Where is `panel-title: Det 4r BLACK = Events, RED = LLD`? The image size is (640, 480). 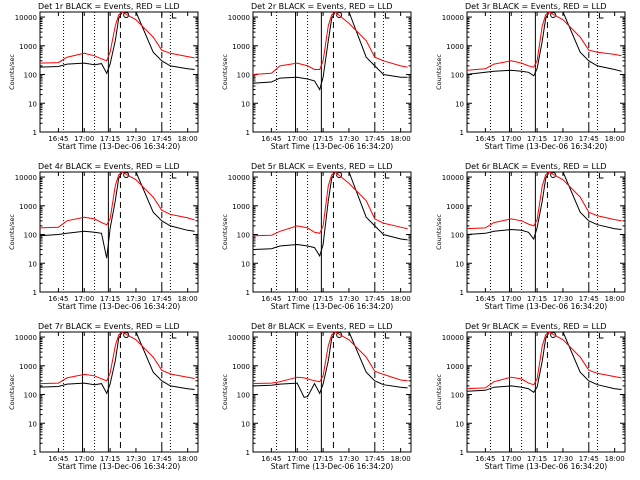 panel-title: Det 4r BLACK = Events, RED = LLD is located at coordinates (109, 166).